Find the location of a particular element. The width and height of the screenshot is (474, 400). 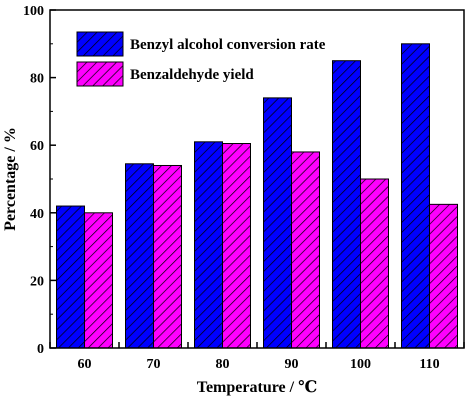

y-tick-label-100: 100 is located at coordinates (33, 11).